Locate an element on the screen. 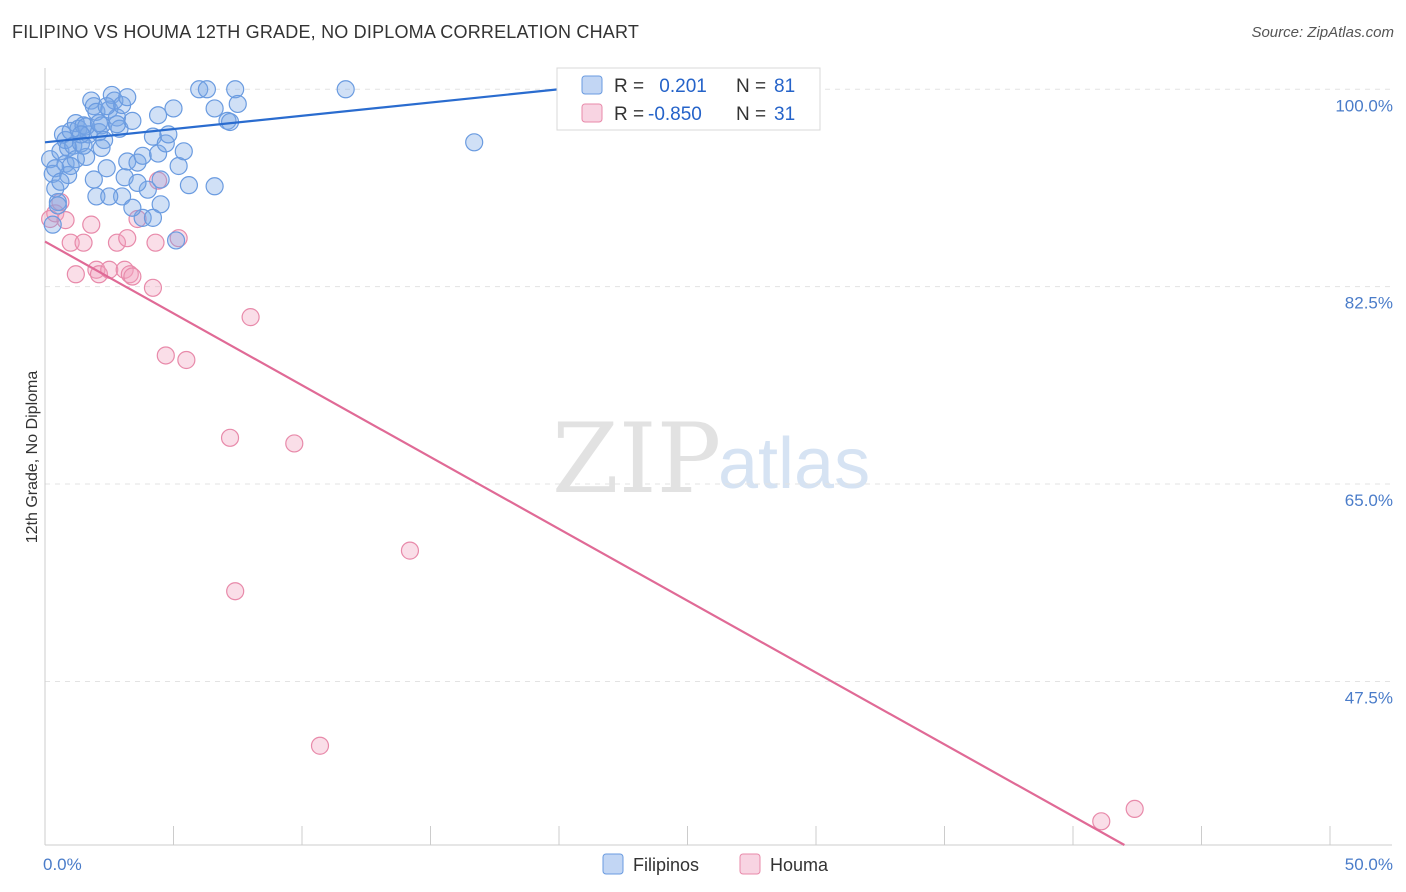 The height and width of the screenshot is (892, 1406). y-tick-label: 65.0% is located at coordinates (1369, 500).